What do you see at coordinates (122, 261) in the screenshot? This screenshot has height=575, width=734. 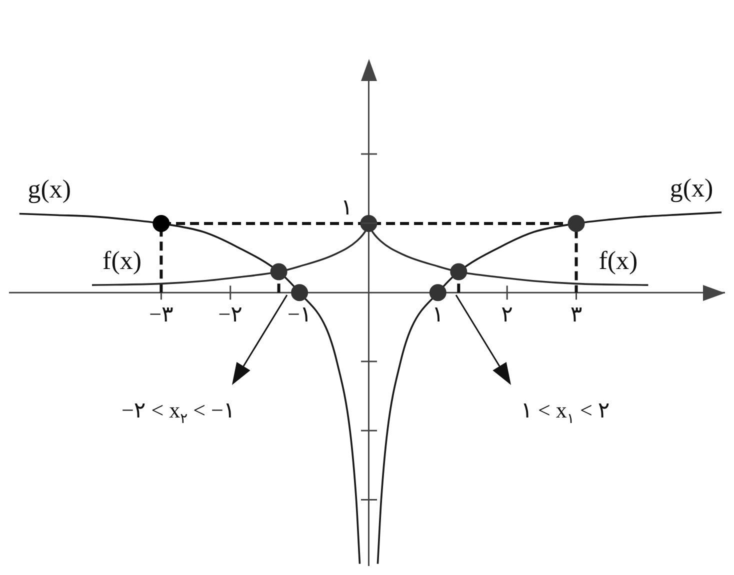 I see `series-label: f(x)` at bounding box center [122, 261].